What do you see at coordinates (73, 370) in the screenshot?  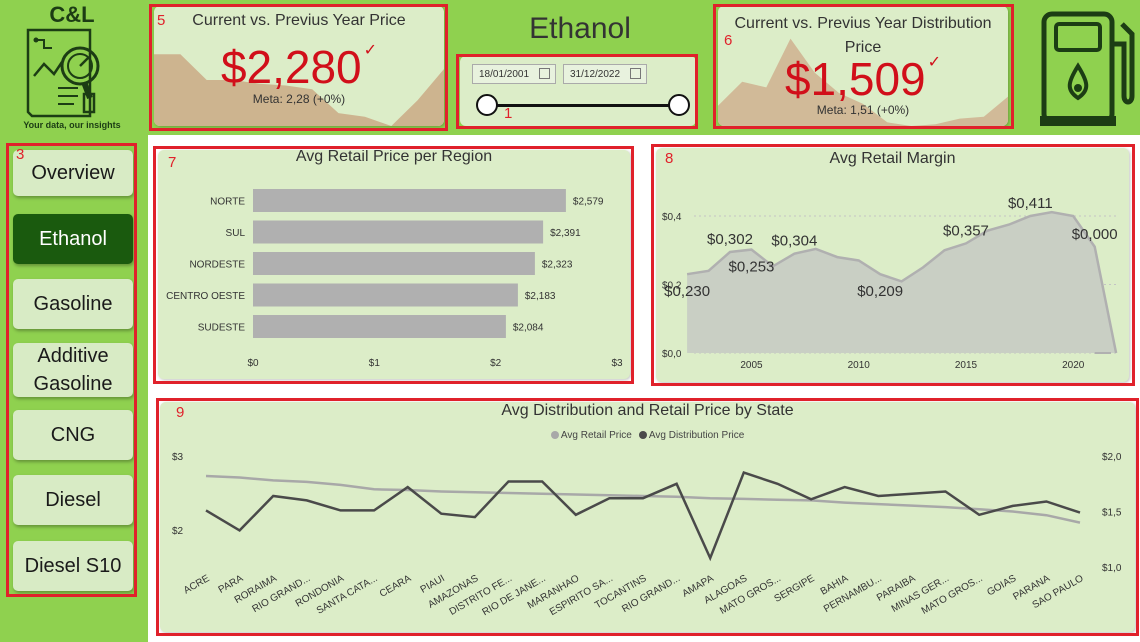 I see `nav-additive-gasoline-button: Additive Gasoline` at bounding box center [73, 370].